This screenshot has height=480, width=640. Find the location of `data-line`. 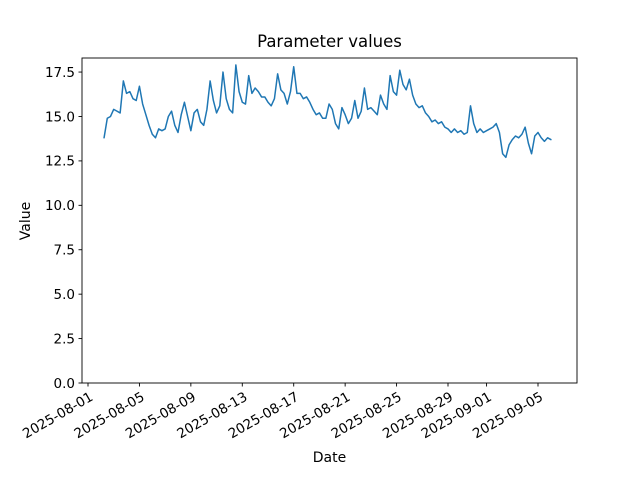

data-line is located at coordinates (327, 111).